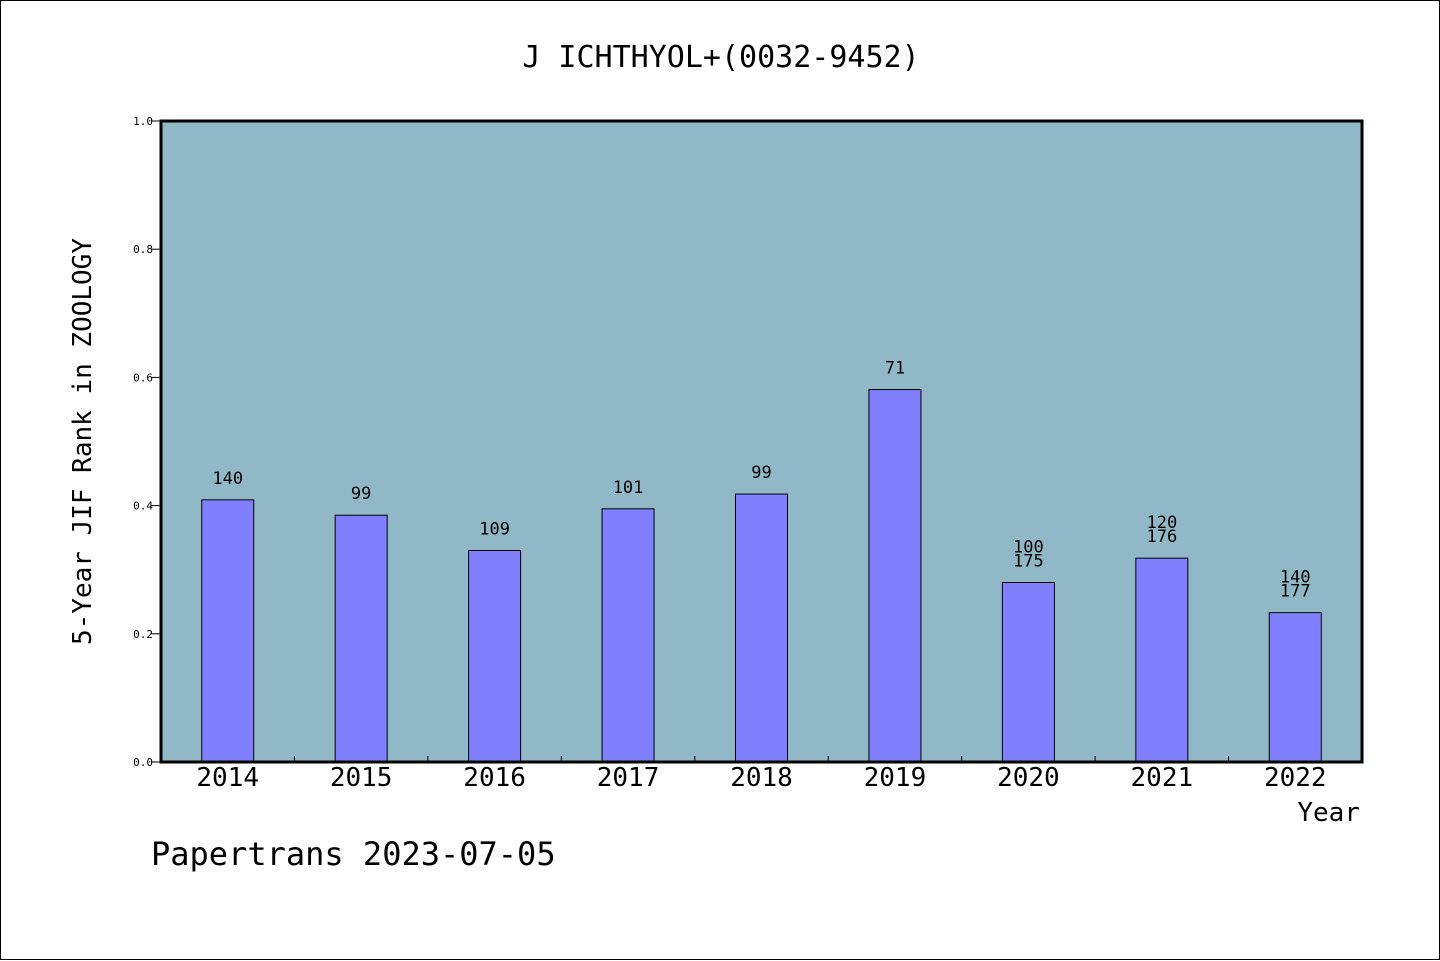 Image resolution: width=1440 pixels, height=961 pixels. Describe the element at coordinates (147, 442) in the screenshot. I see `y-axis: 0.0 0.2 0.4 0.6 0.8 1.0` at that location.